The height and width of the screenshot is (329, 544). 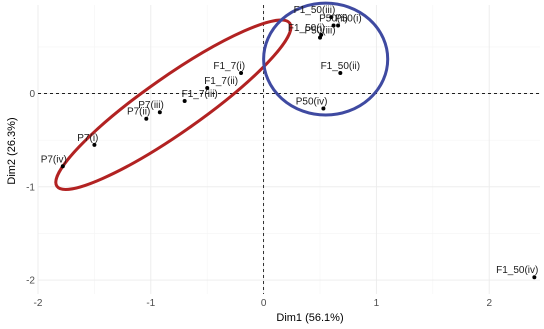 What do you see at coordinates (348, 19) in the screenshot?
I see `point-label: P50(i)` at bounding box center [348, 19].